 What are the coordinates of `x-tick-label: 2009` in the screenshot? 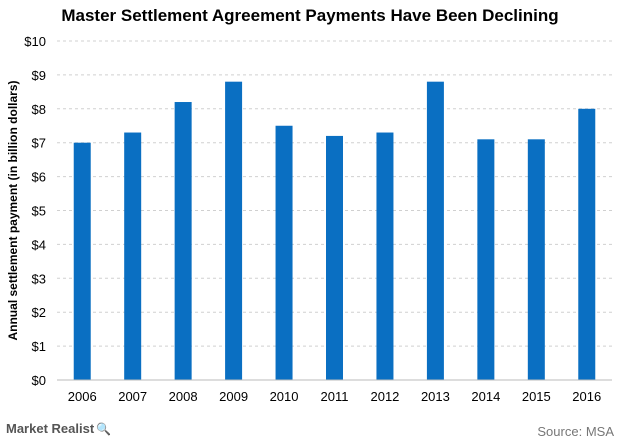 It's located at (233, 396).